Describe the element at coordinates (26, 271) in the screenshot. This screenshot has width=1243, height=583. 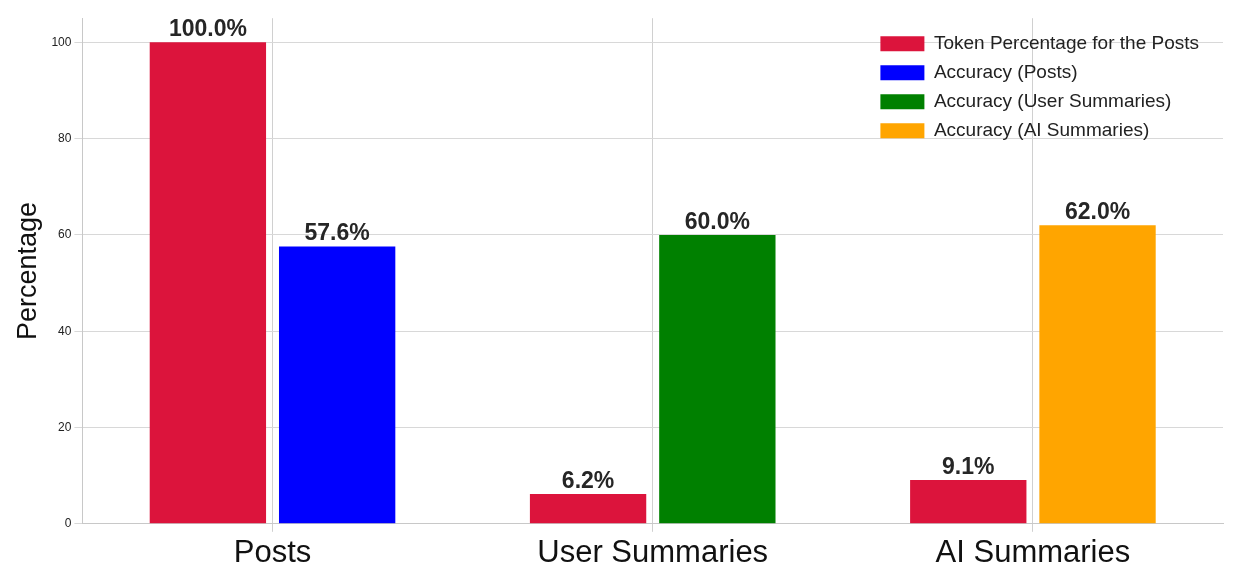
I see `y-axis-title: Percentage` at that location.